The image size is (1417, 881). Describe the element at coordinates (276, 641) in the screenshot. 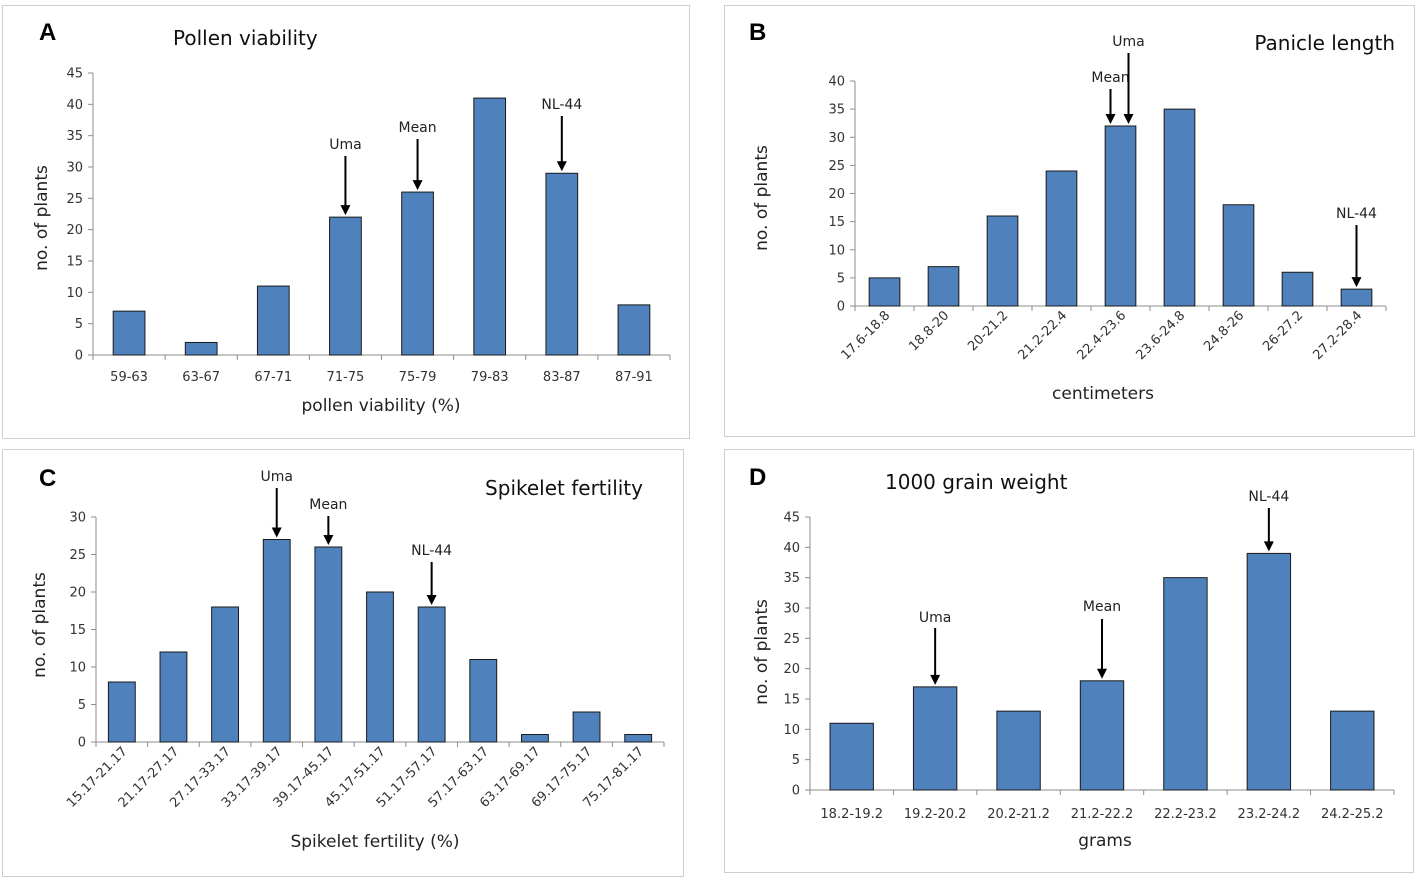

I see `bar-33.17-39.17` at that location.